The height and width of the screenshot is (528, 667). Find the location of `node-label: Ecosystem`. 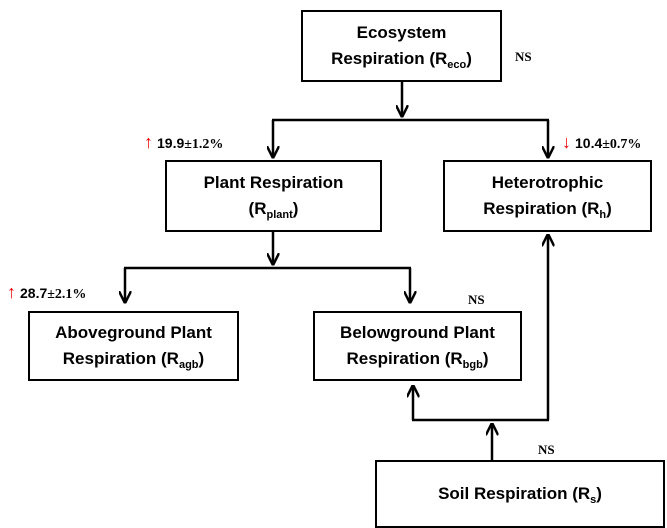

node-label: Ecosystem is located at coordinates (401, 32).